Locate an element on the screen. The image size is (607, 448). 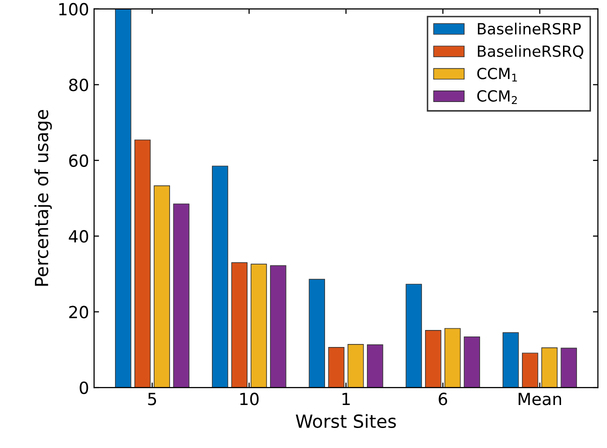
x-tick-label: 6 is located at coordinates (443, 399).